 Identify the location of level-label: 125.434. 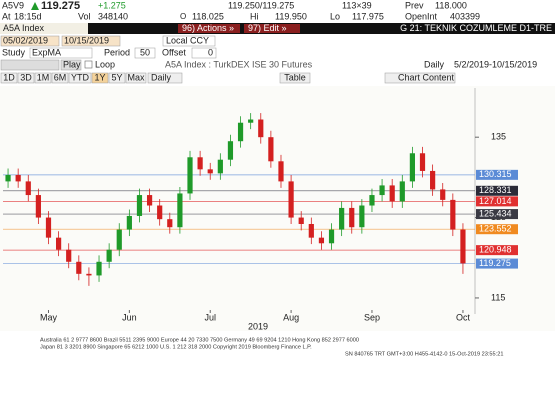
(495, 213).